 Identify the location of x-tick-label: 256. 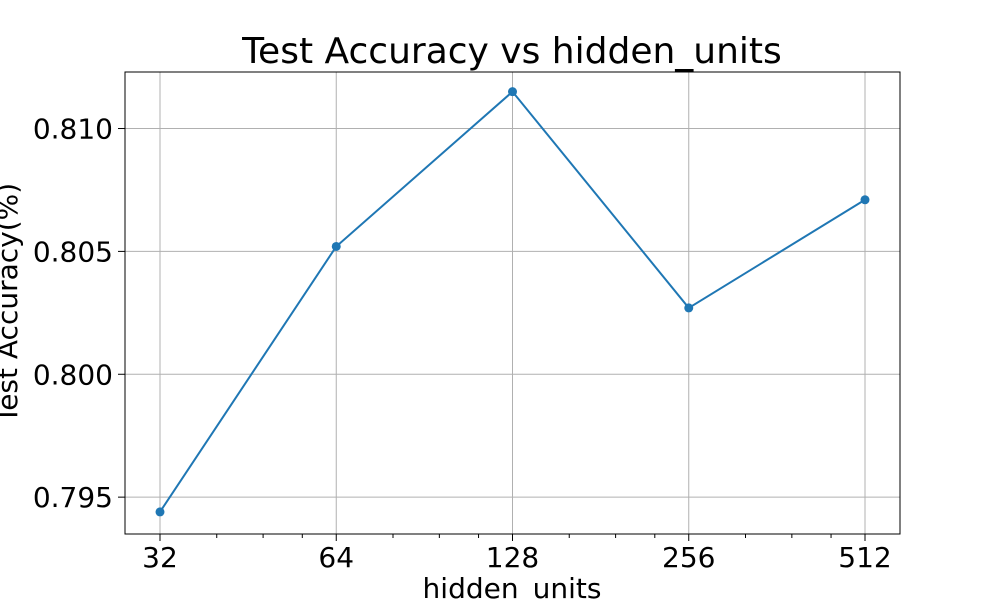
(688, 557).